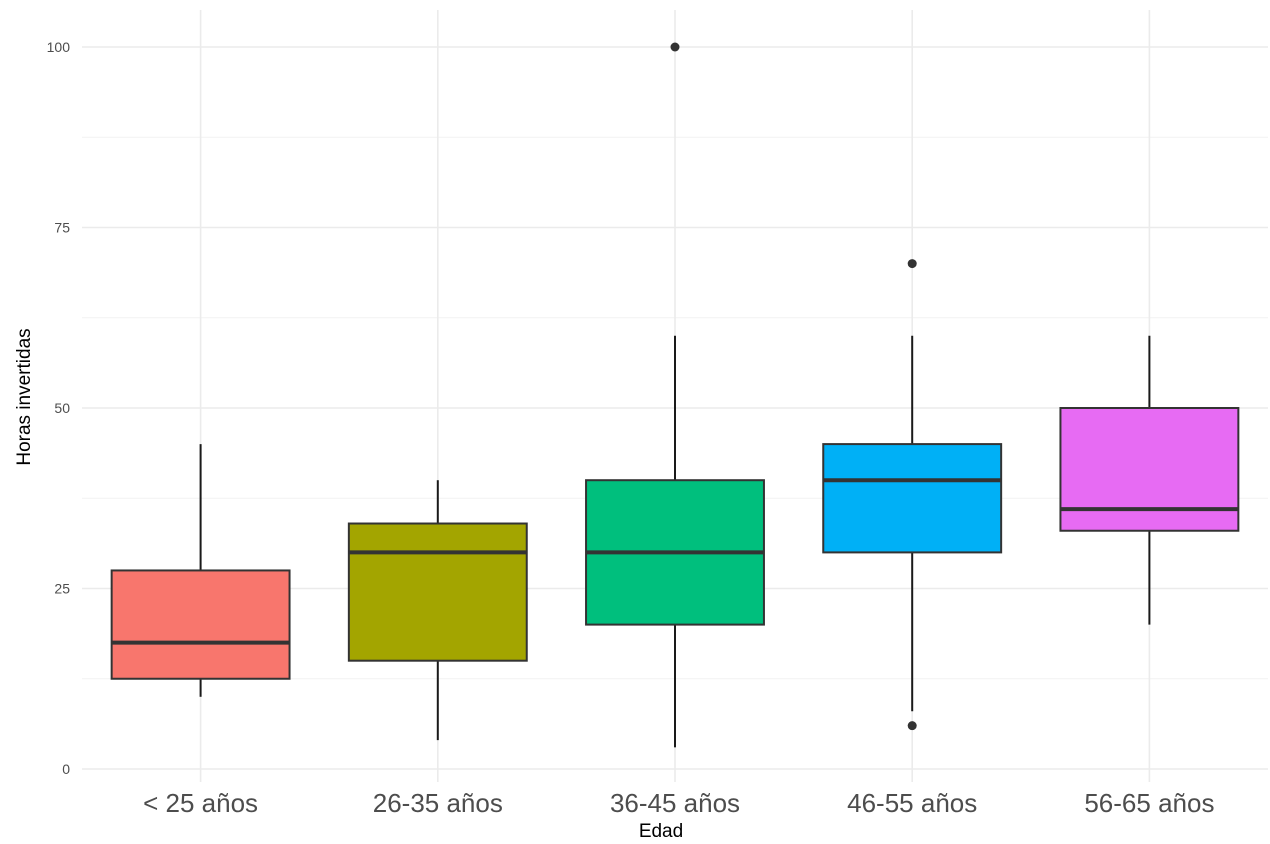 The width and height of the screenshot is (1270, 844). Describe the element at coordinates (24, 396) in the screenshot. I see `y-axis-title: Horas invertidas` at that location.